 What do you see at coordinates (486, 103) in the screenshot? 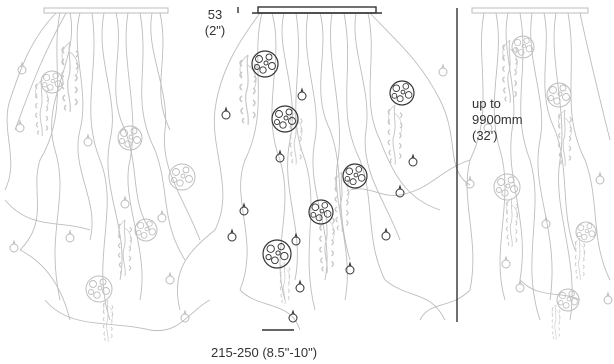
I see `drop-length-prefix: up to` at bounding box center [486, 103].